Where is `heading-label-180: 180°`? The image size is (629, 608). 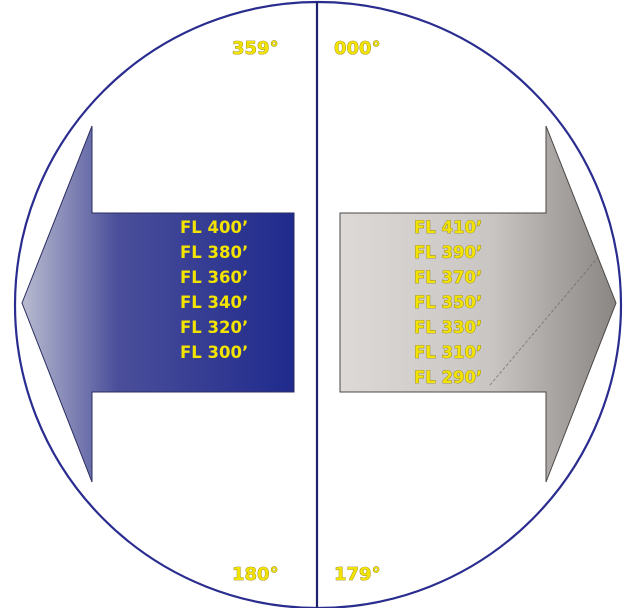
heading-label-180: 180° is located at coordinates (255, 574).